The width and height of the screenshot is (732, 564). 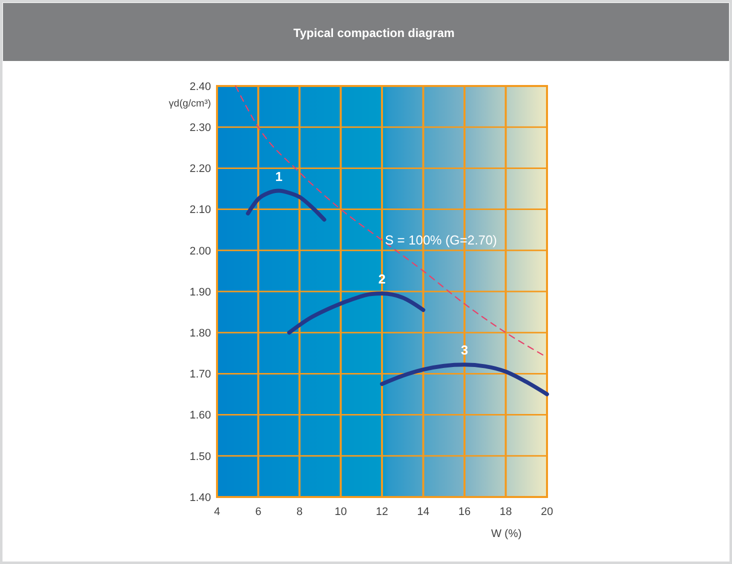 What do you see at coordinates (547, 512) in the screenshot?
I see `x-tick-label: 20` at bounding box center [547, 512].